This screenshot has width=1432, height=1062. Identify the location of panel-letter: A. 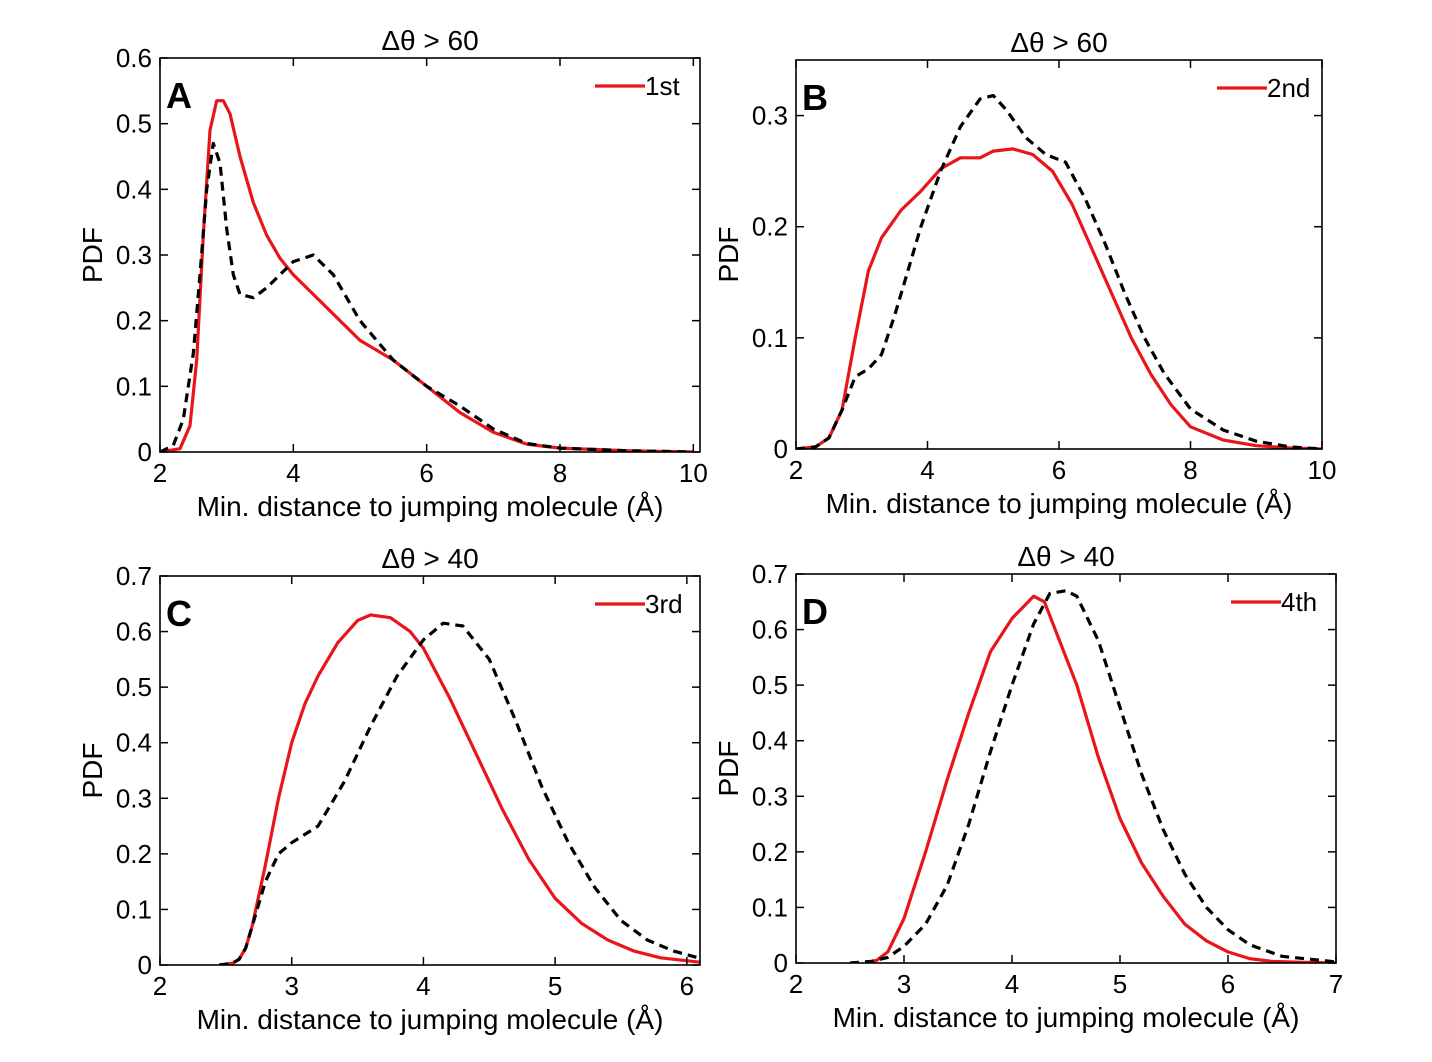
(179, 95).